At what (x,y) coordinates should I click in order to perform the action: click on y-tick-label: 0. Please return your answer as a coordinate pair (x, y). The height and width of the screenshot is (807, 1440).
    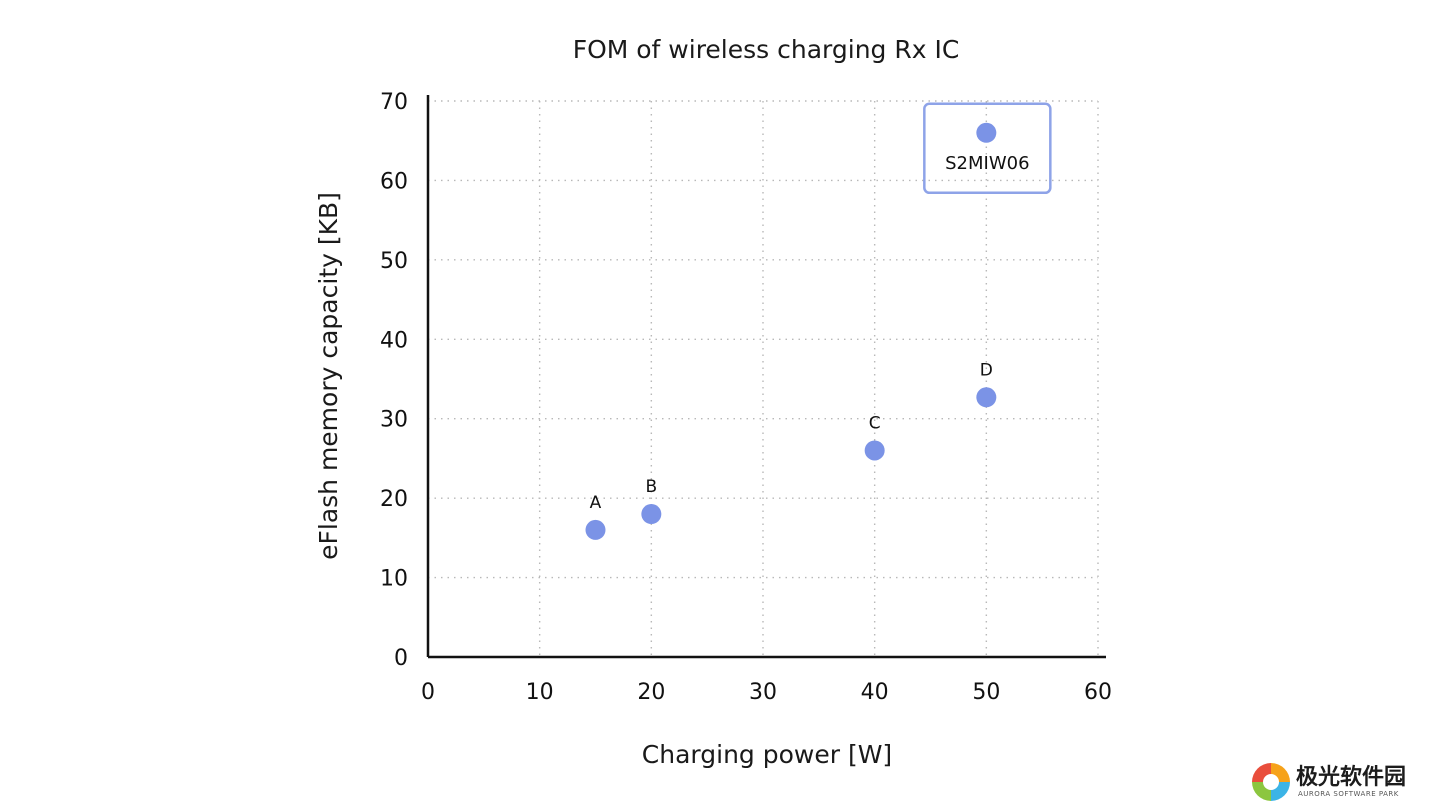
    Looking at the image, I should click on (401, 658).